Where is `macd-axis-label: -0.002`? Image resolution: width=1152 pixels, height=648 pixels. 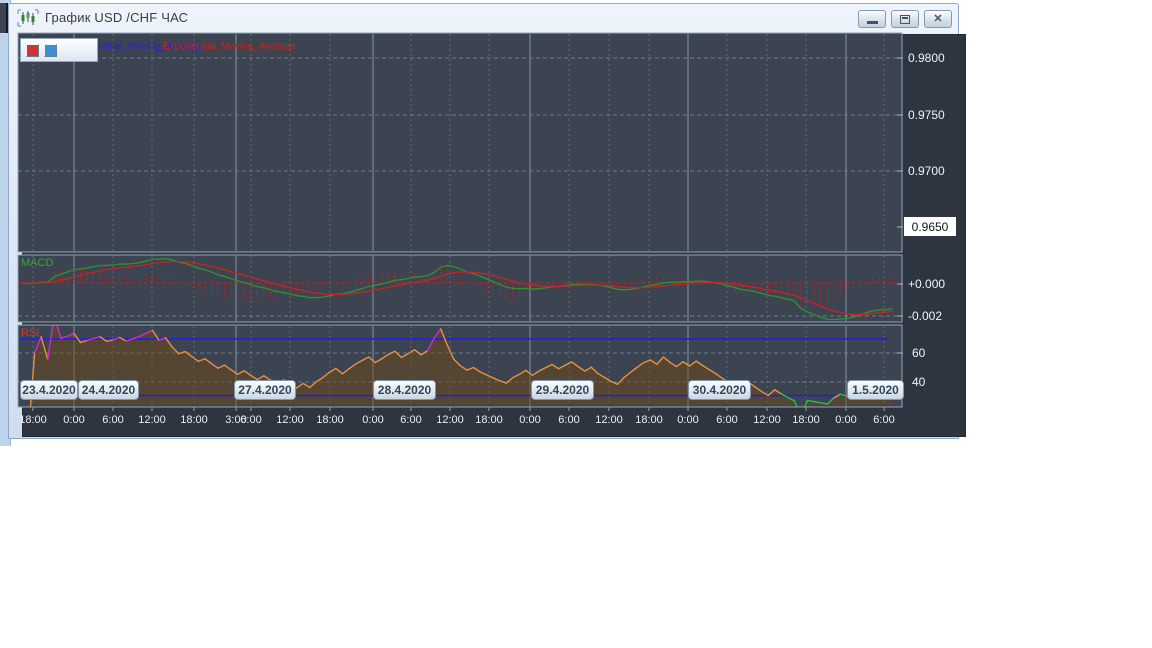
macd-axis-label: -0.002 is located at coordinates (925, 316).